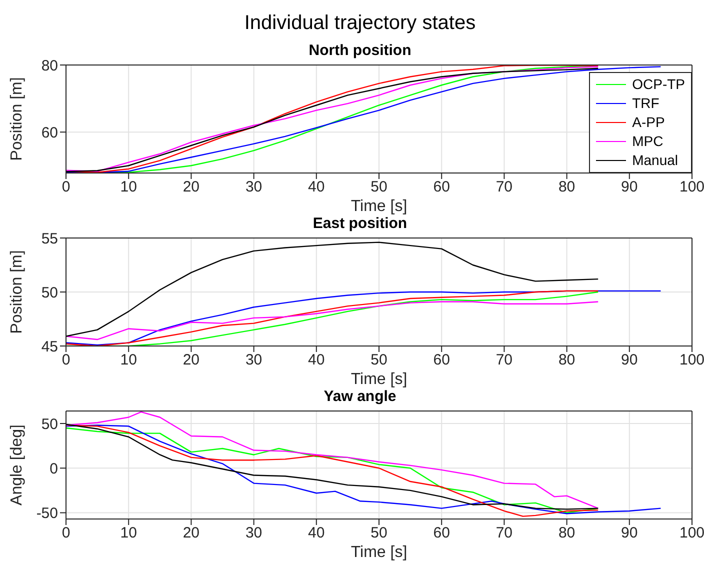  I want to click on y-tick-label: 80, so click(49, 65).